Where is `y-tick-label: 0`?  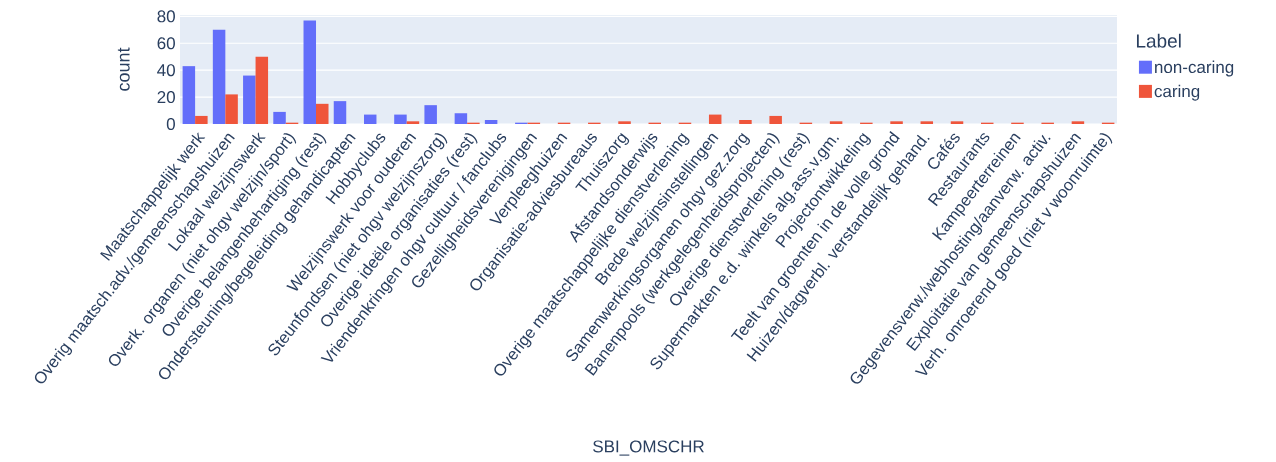
y-tick-label: 0 is located at coordinates (170, 124).